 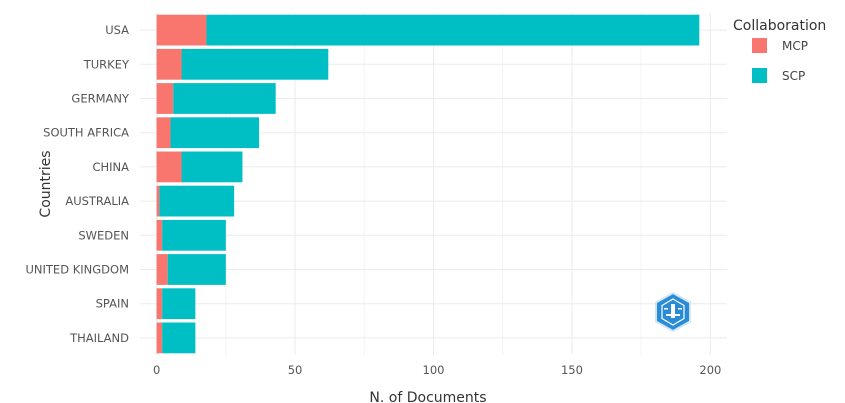 What do you see at coordinates (215, 133) in the screenshot?
I see `bar-scp-south-africa` at bounding box center [215, 133].